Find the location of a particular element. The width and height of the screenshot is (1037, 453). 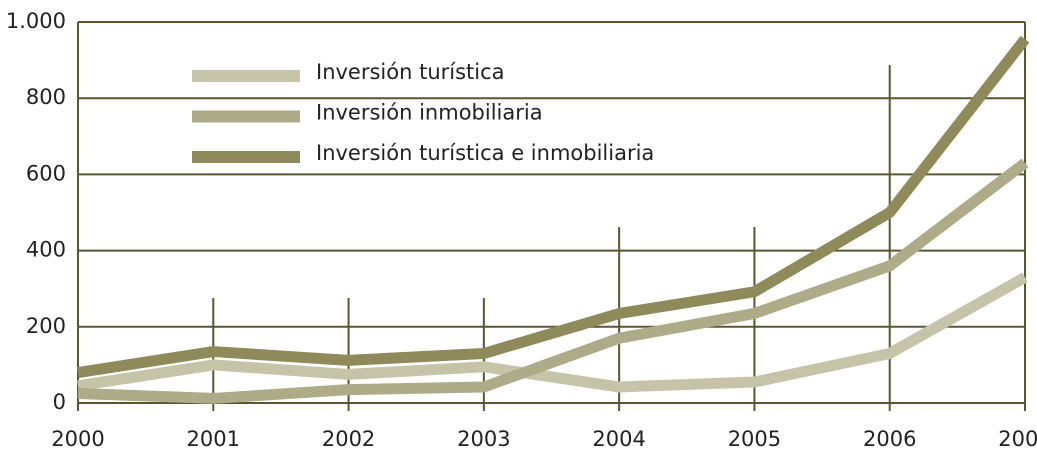

legend-label: Inversión turística e inmobiliaria is located at coordinates (485, 153).